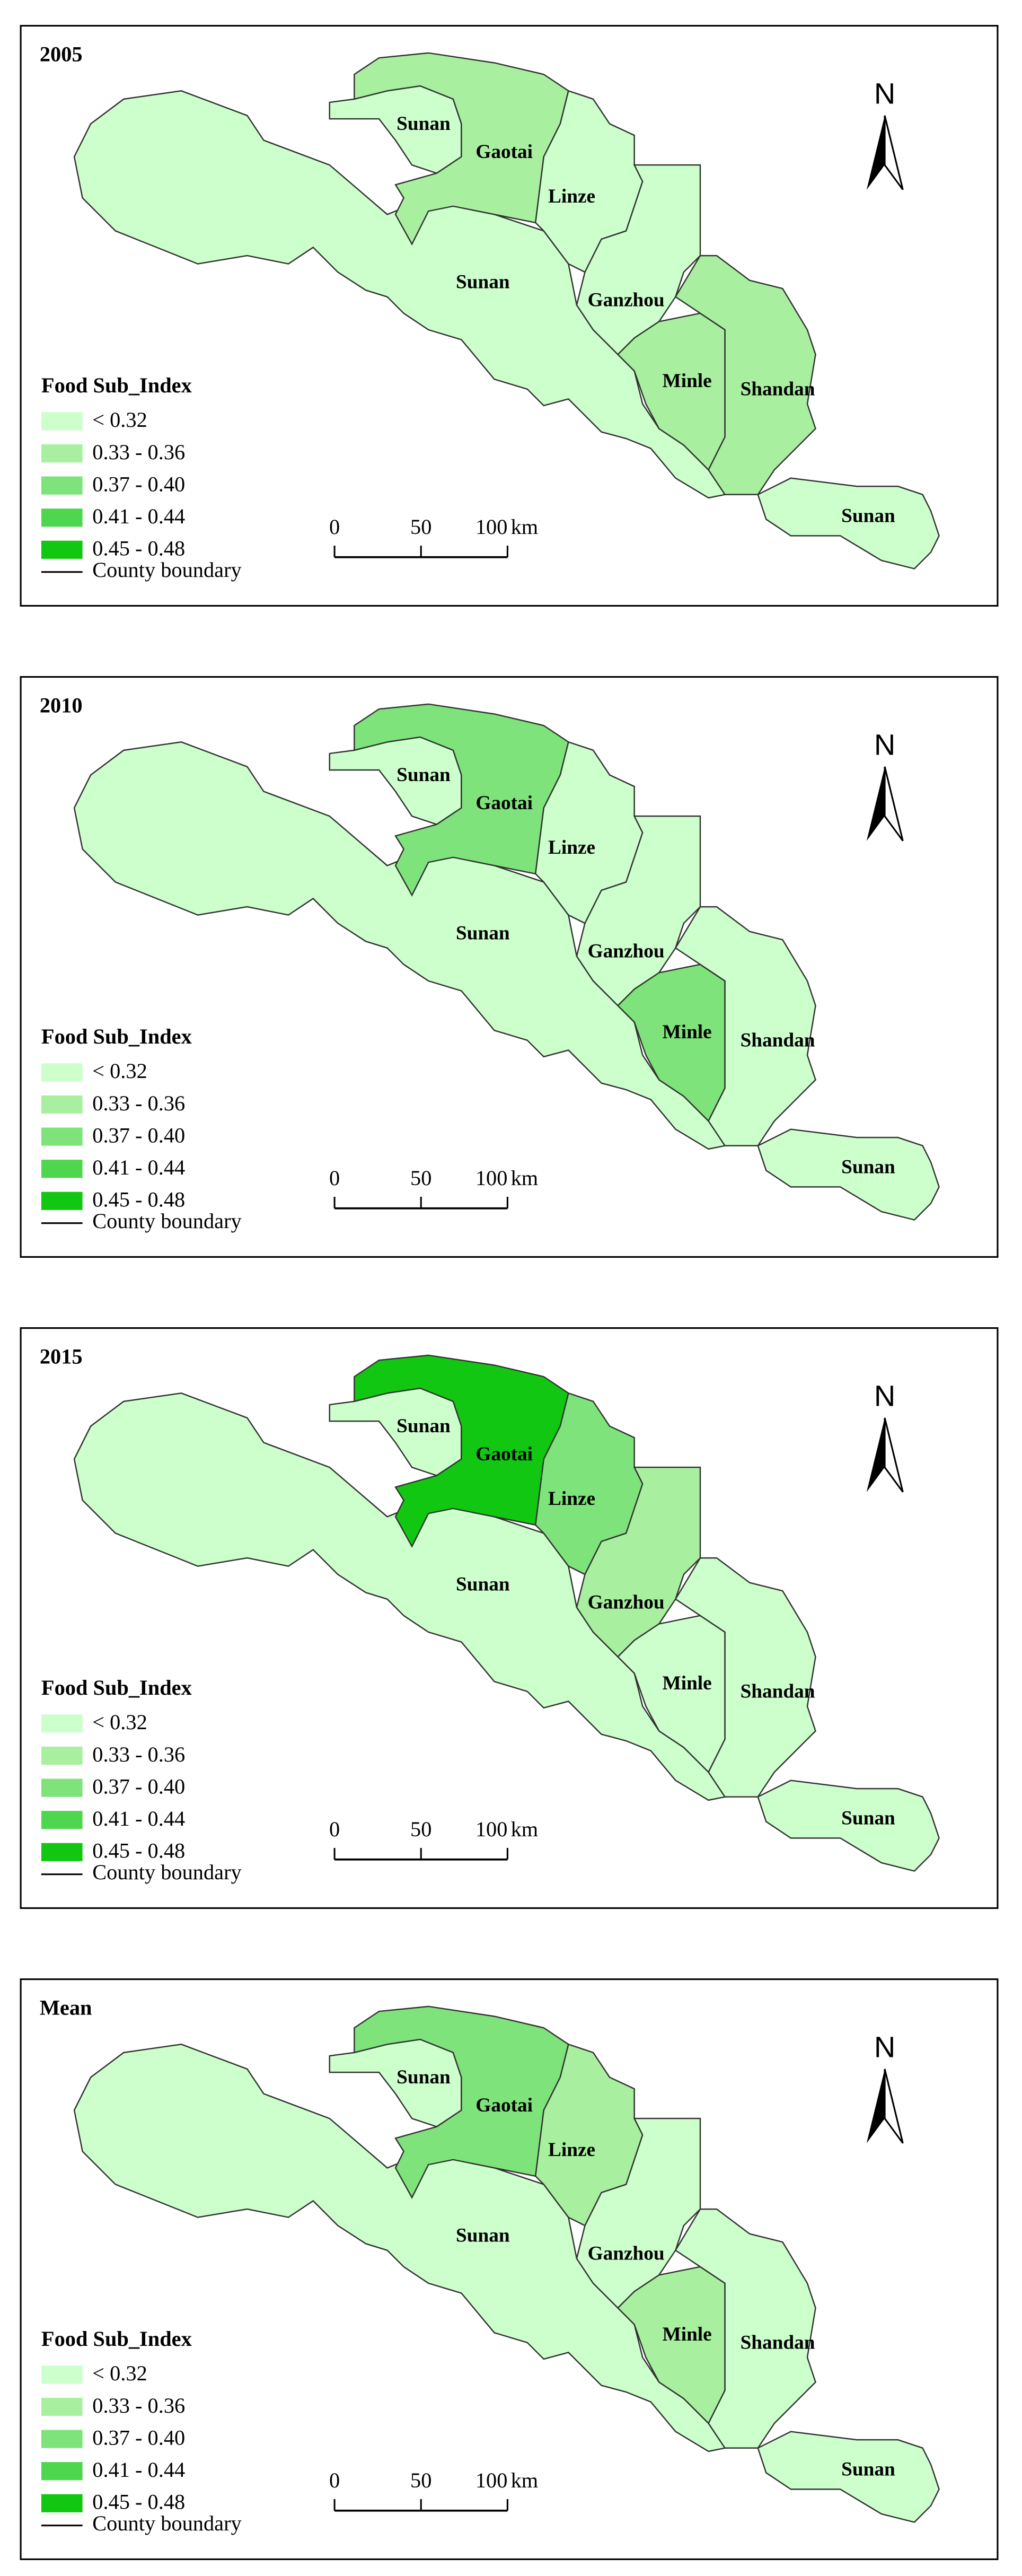  What do you see at coordinates (61, 1356) in the screenshot?
I see `panel-title: 2015` at bounding box center [61, 1356].